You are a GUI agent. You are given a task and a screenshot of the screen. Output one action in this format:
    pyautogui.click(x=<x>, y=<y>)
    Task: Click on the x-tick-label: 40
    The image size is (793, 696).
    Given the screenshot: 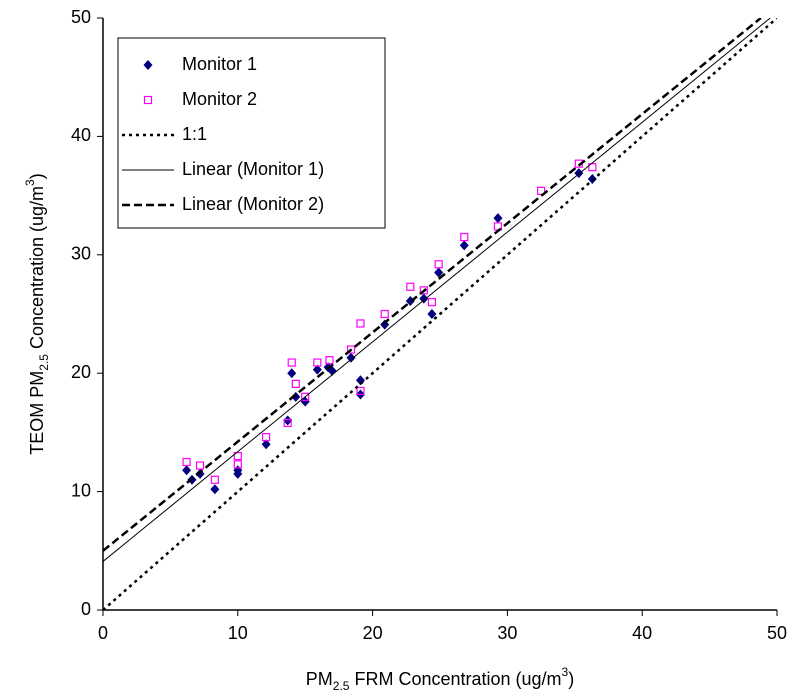 What is the action you would take?
    pyautogui.click(x=642, y=633)
    